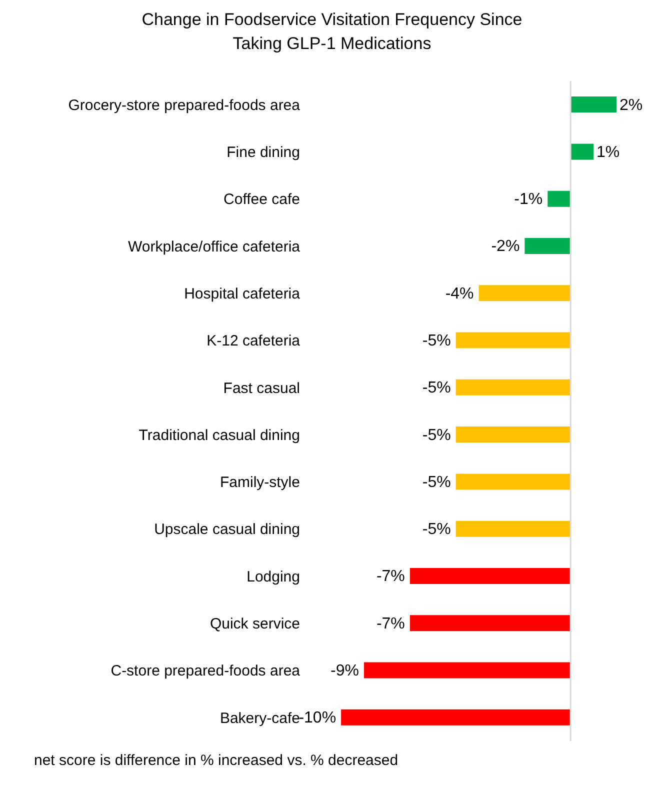 Image resolution: width=664 pixels, height=803 pixels. Describe the element at coordinates (227, 529) in the screenshot. I see `y-tick-label: Upscale casual dining` at that location.